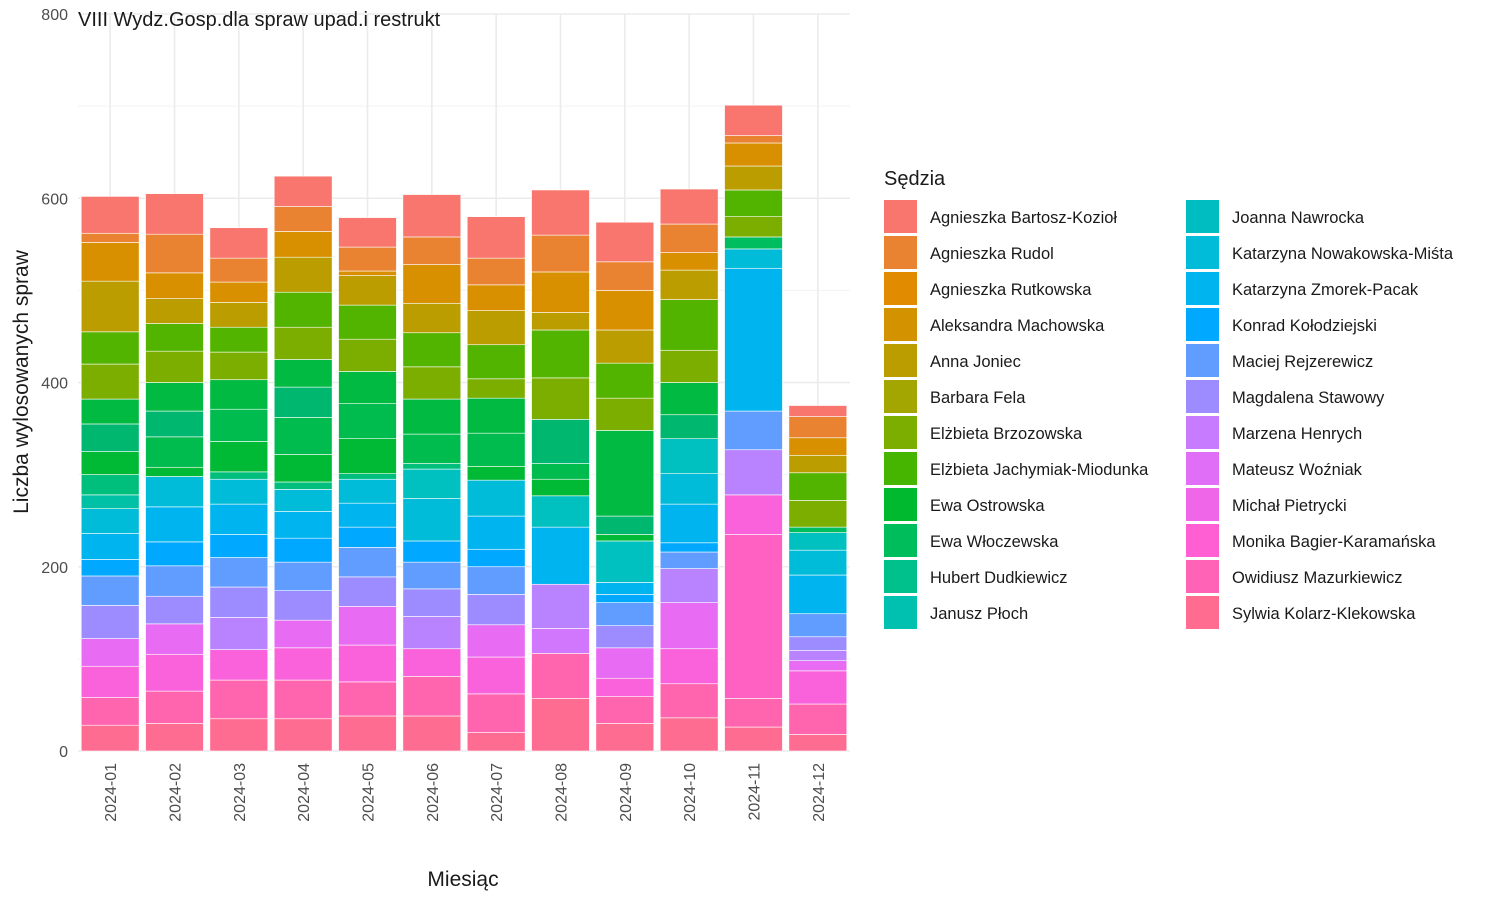 The height and width of the screenshot is (905, 1500). Describe the element at coordinates (1006, 434) in the screenshot. I see `legend-label: Elżbieta Brzozowska` at that location.